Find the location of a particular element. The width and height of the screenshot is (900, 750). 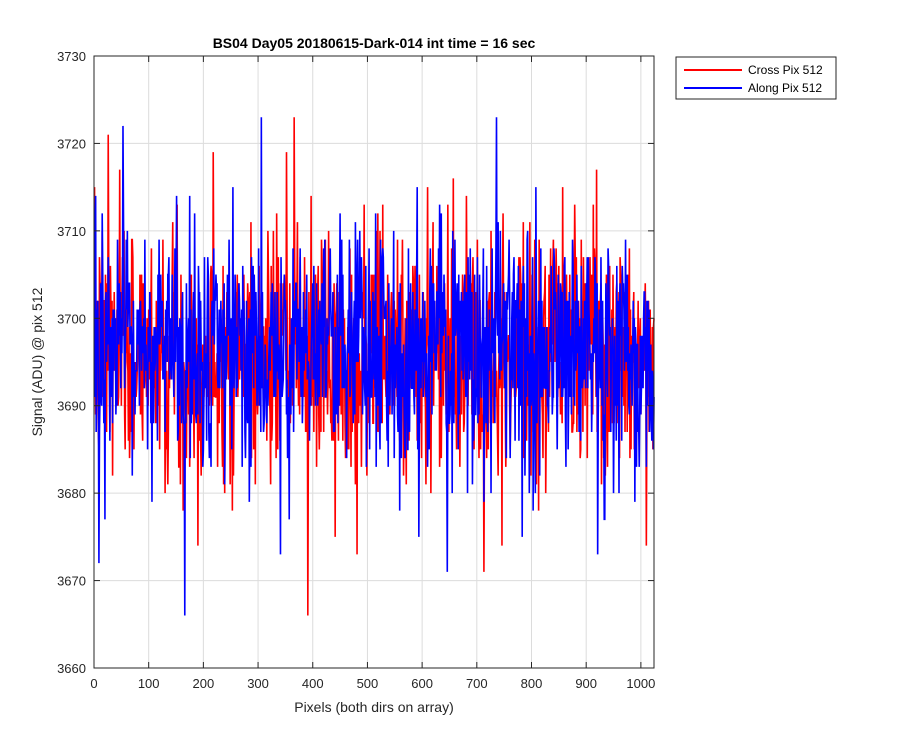

x-tick-label: 700 is located at coordinates (477, 683).